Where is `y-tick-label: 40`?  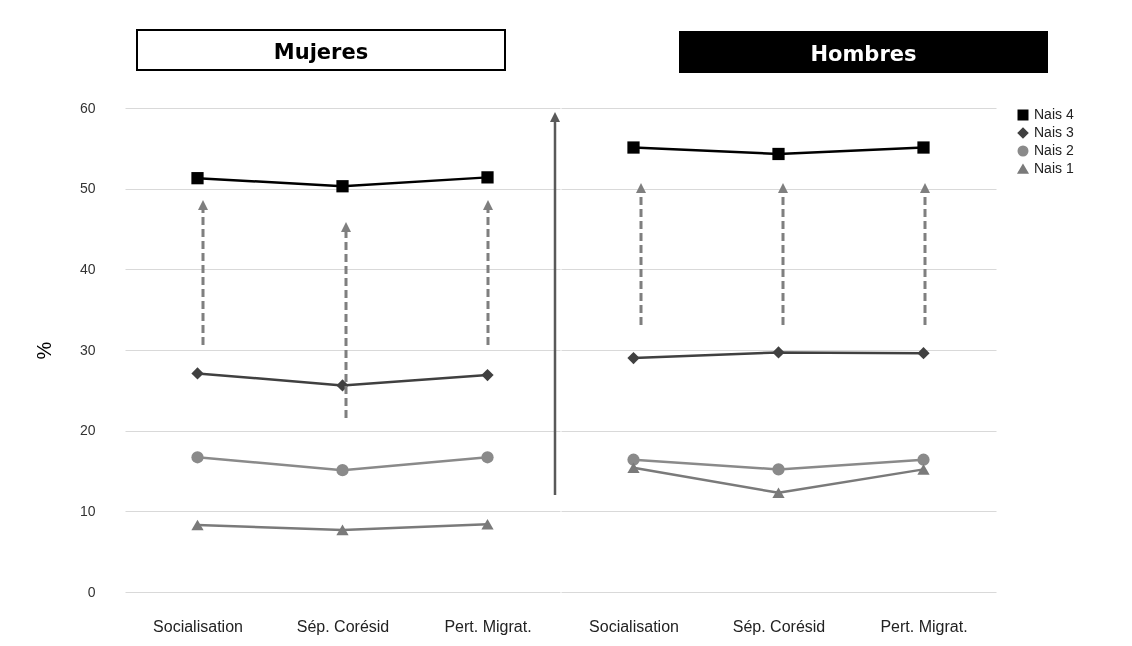
y-tick-label: 40 is located at coordinates (87, 268).